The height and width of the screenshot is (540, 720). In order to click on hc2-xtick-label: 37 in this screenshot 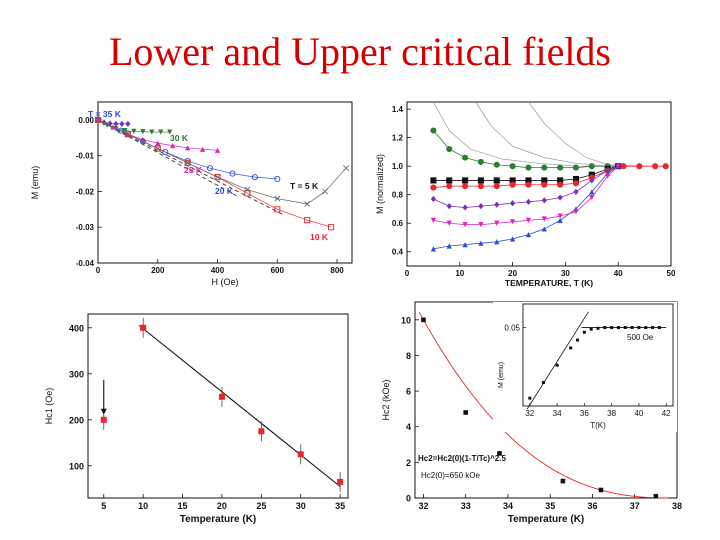, I will do `click(635, 506)`.